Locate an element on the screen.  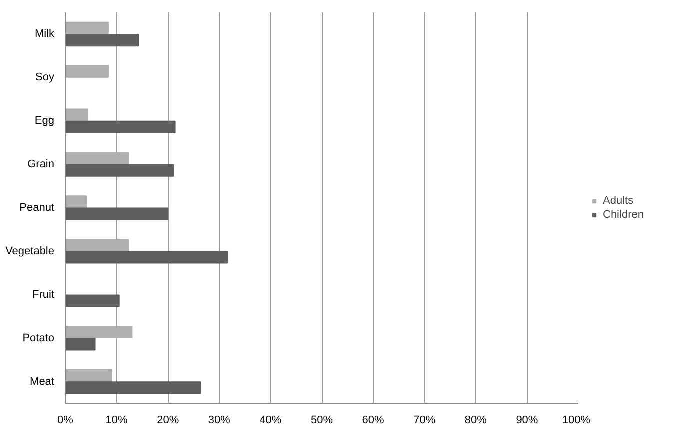
x-tick-label: 40% is located at coordinates (271, 420).